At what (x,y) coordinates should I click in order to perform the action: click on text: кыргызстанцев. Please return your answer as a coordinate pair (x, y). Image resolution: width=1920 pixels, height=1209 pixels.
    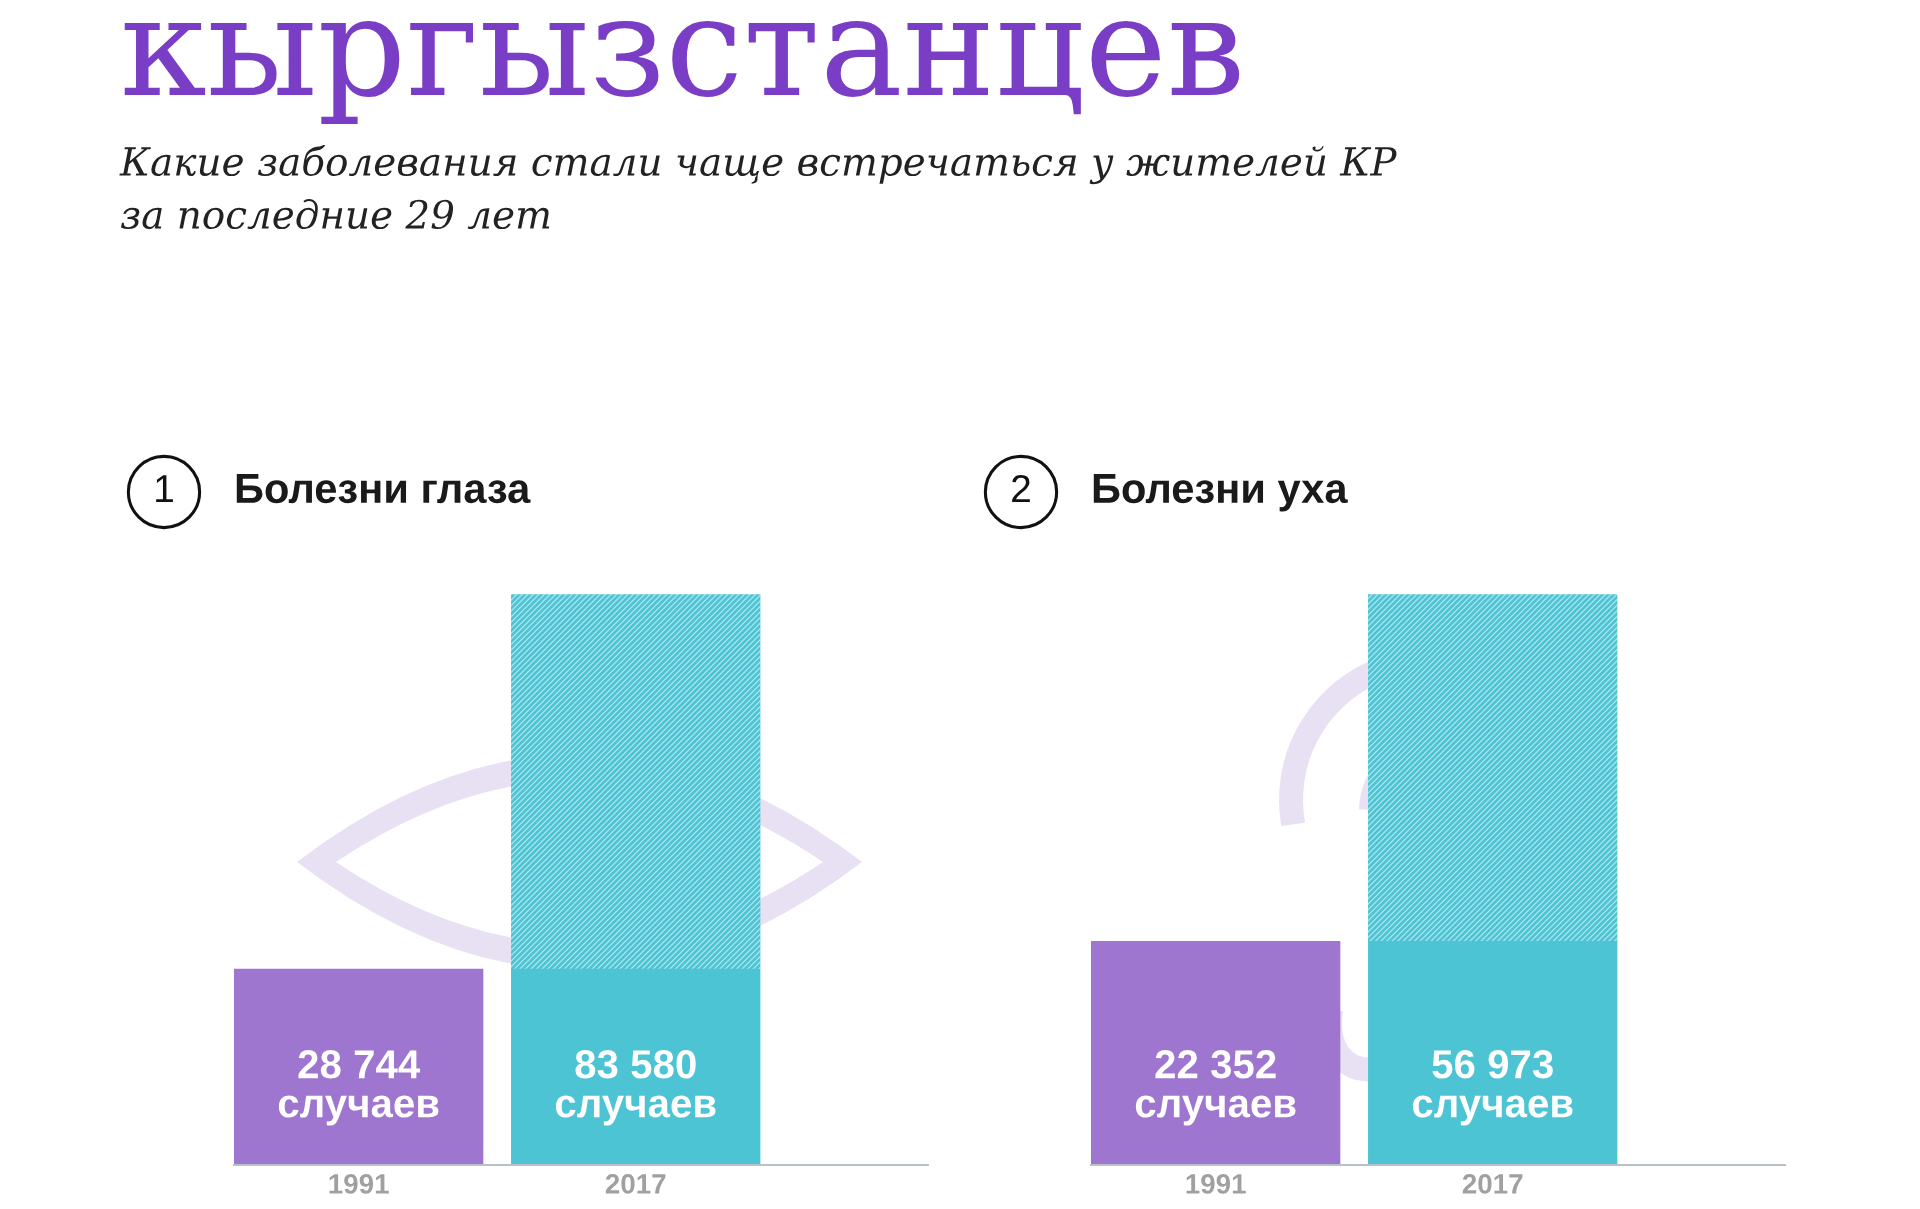
    Looking at the image, I should click on (682, 72).